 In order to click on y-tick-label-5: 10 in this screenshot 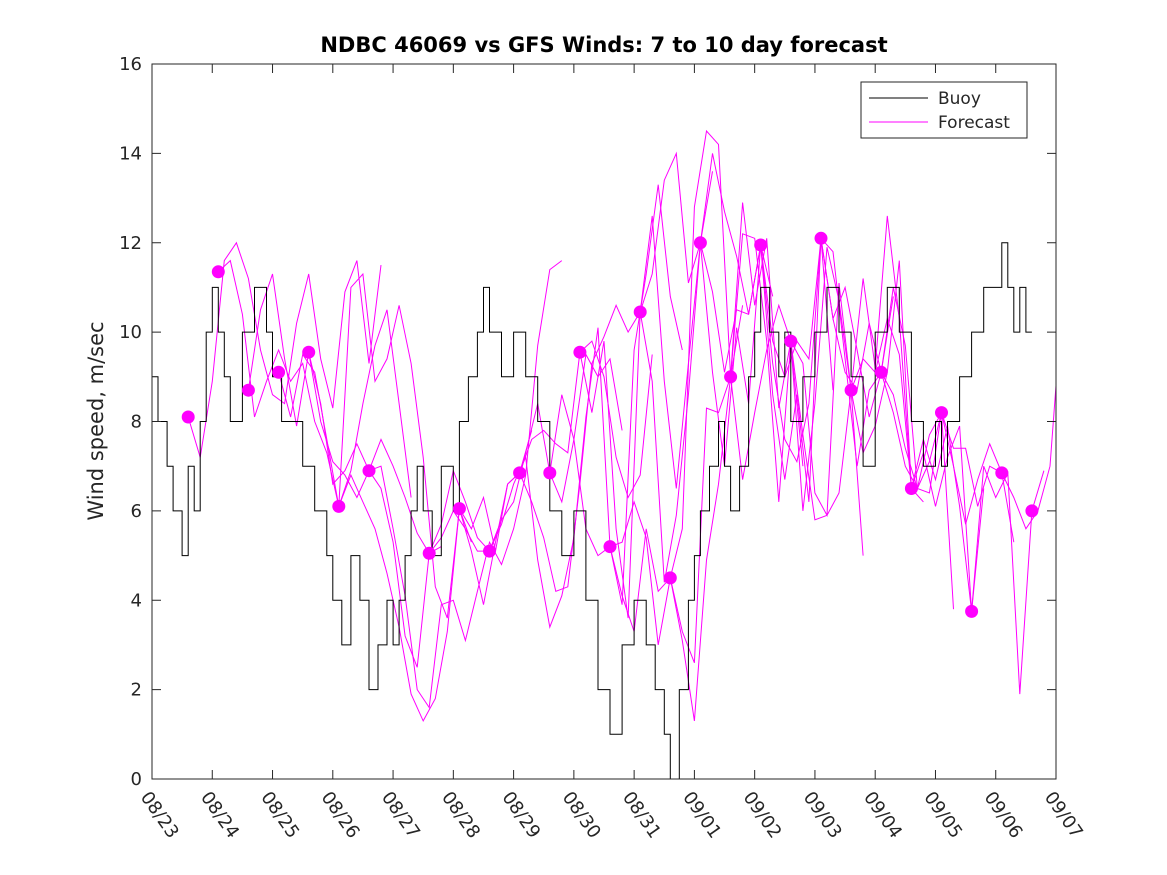, I will do `click(130, 332)`.